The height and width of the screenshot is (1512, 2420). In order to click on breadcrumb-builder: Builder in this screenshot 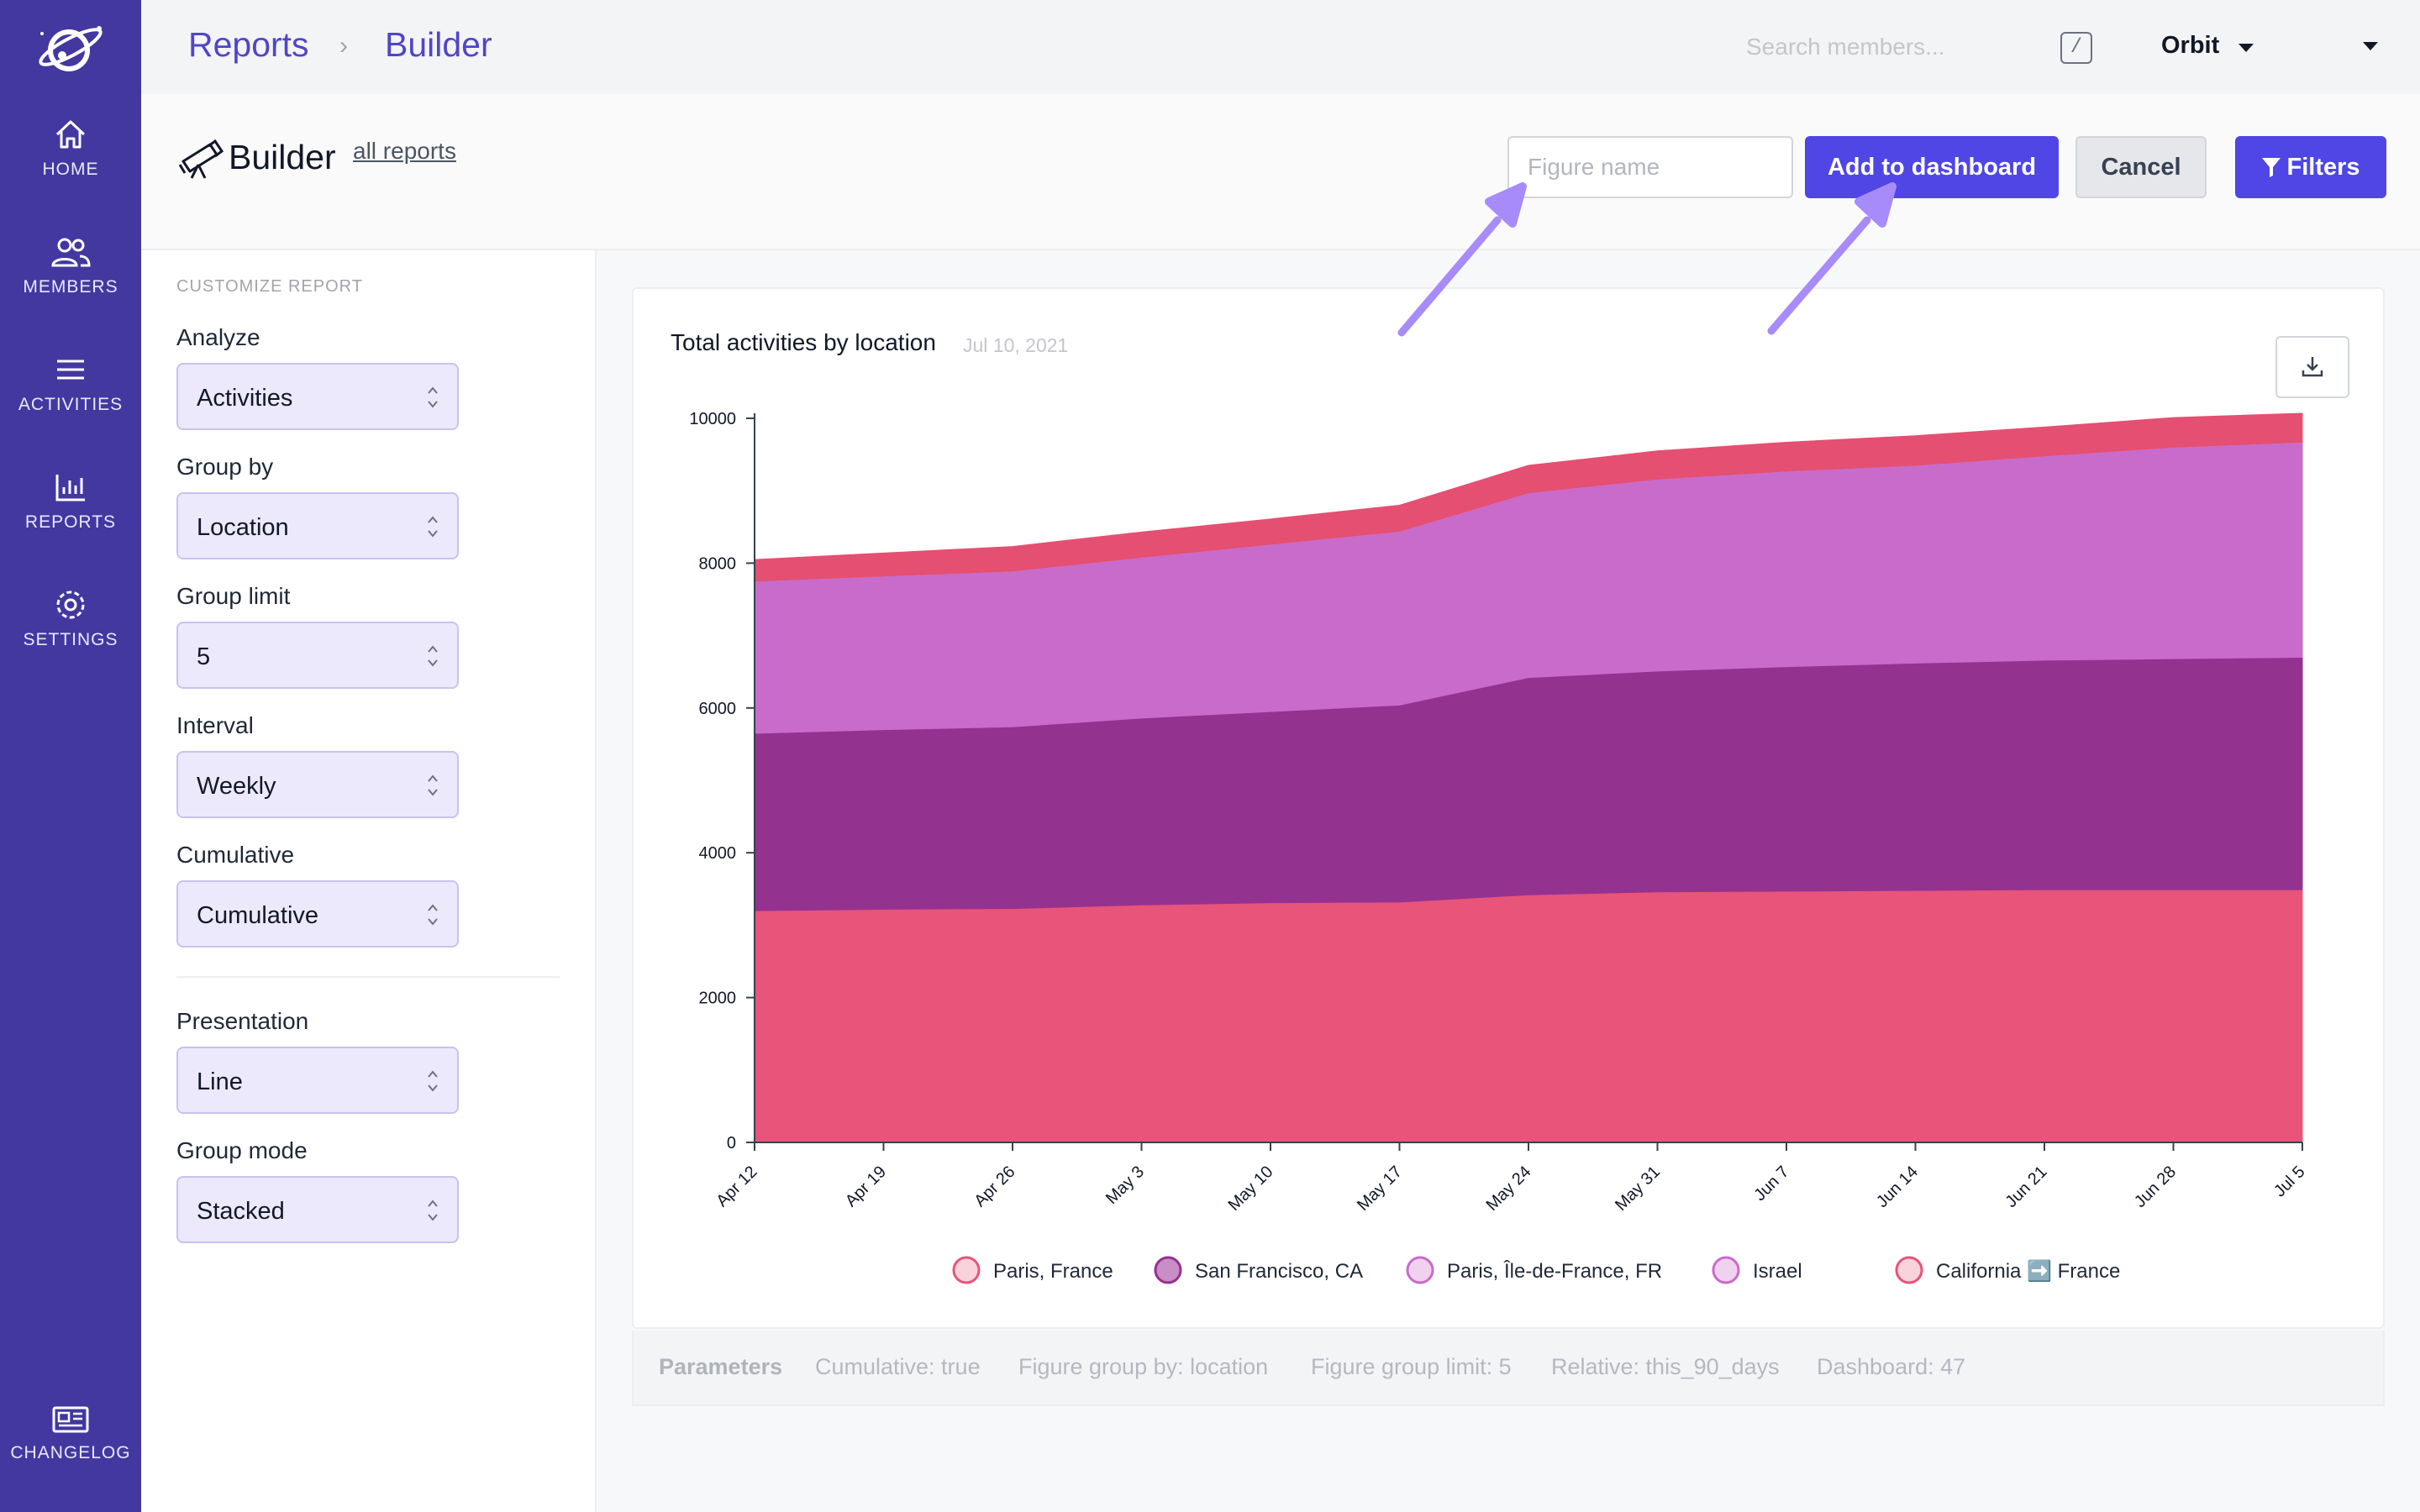, I will do `click(438, 44)`.